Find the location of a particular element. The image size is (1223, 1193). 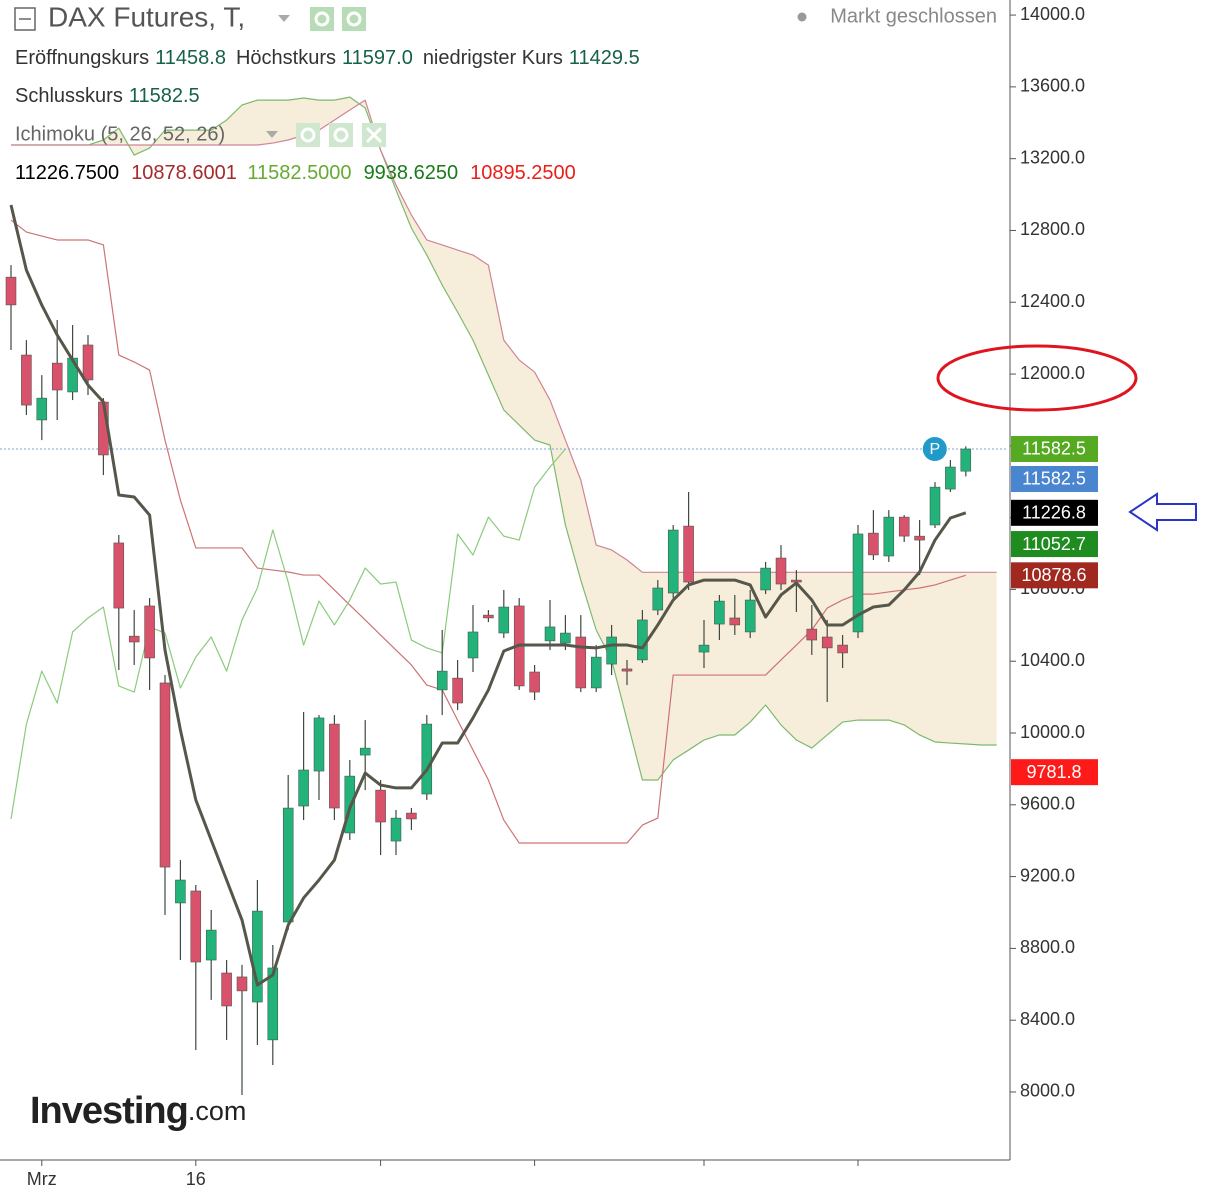

marker-badge-label: P is located at coordinates (934, 449).